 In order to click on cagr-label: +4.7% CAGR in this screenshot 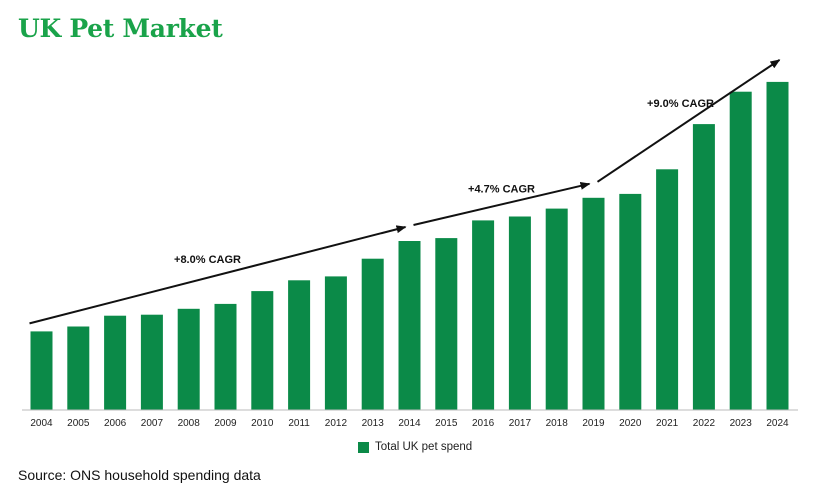, I will do `click(501, 189)`.